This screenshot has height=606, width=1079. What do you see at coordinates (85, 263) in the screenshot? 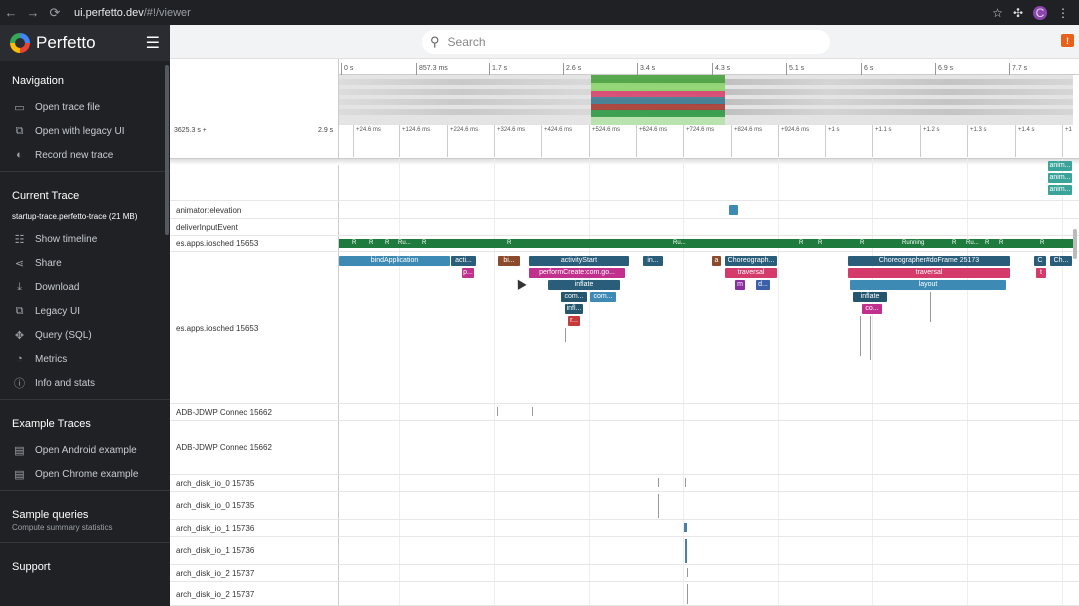
I see `sidebar-item-share: ⋖ Share` at bounding box center [85, 263].